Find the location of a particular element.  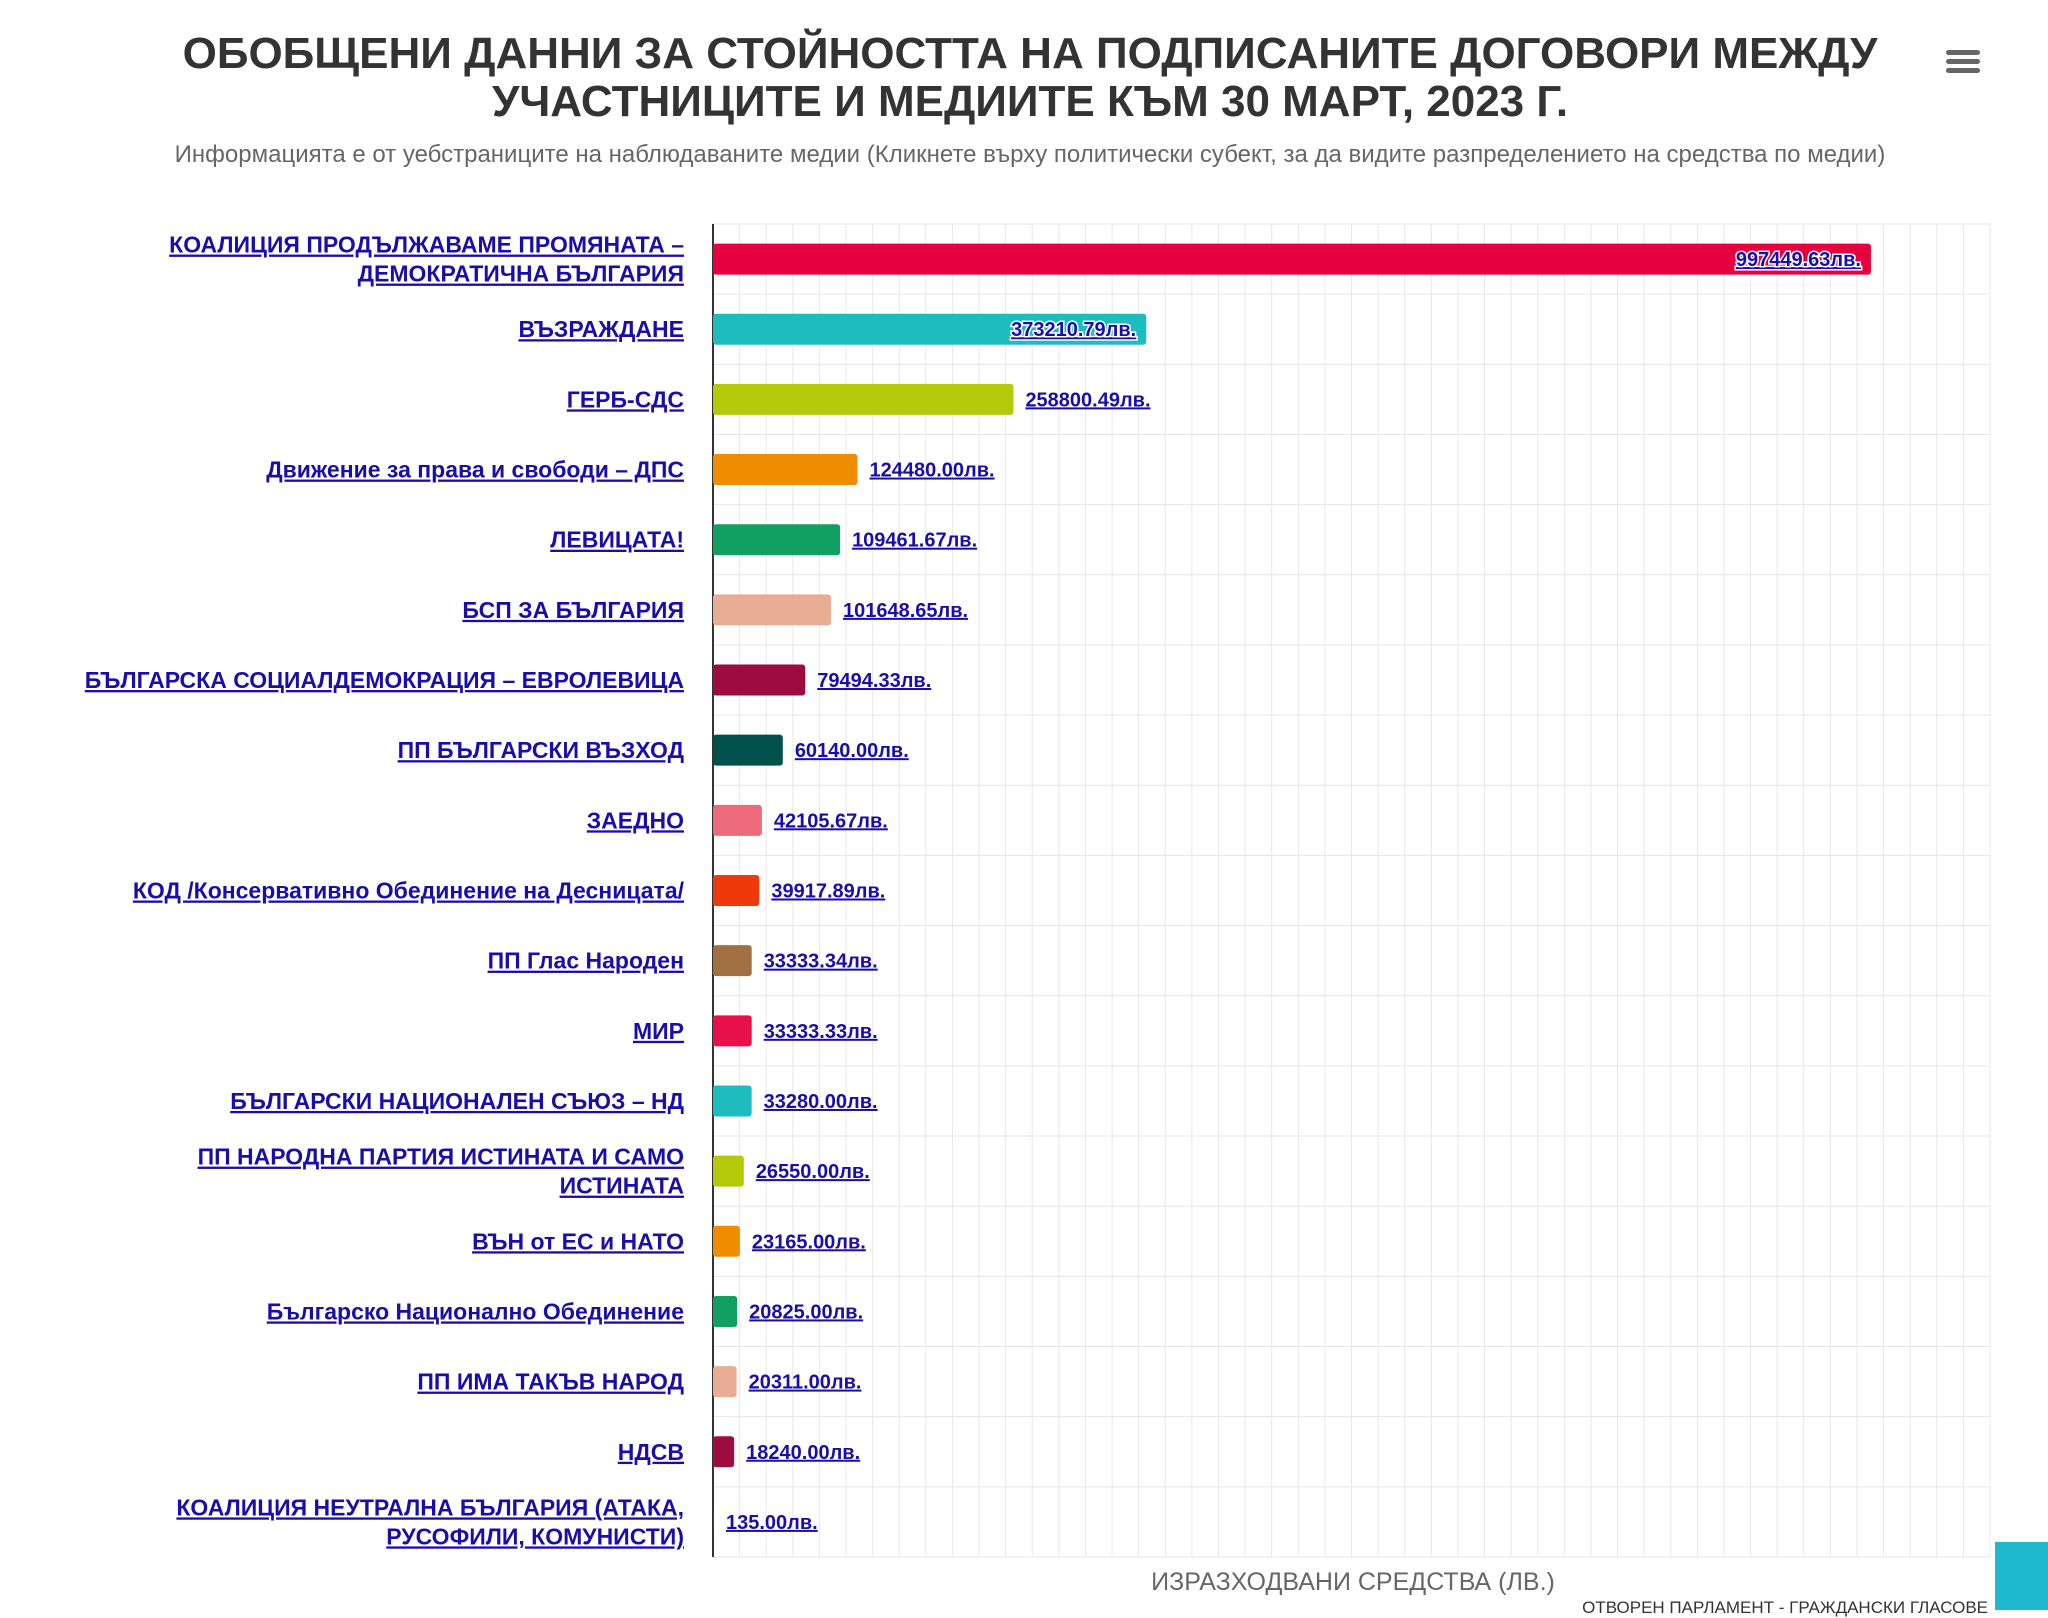

category-label: НДСВ is located at coordinates (651, 1452).